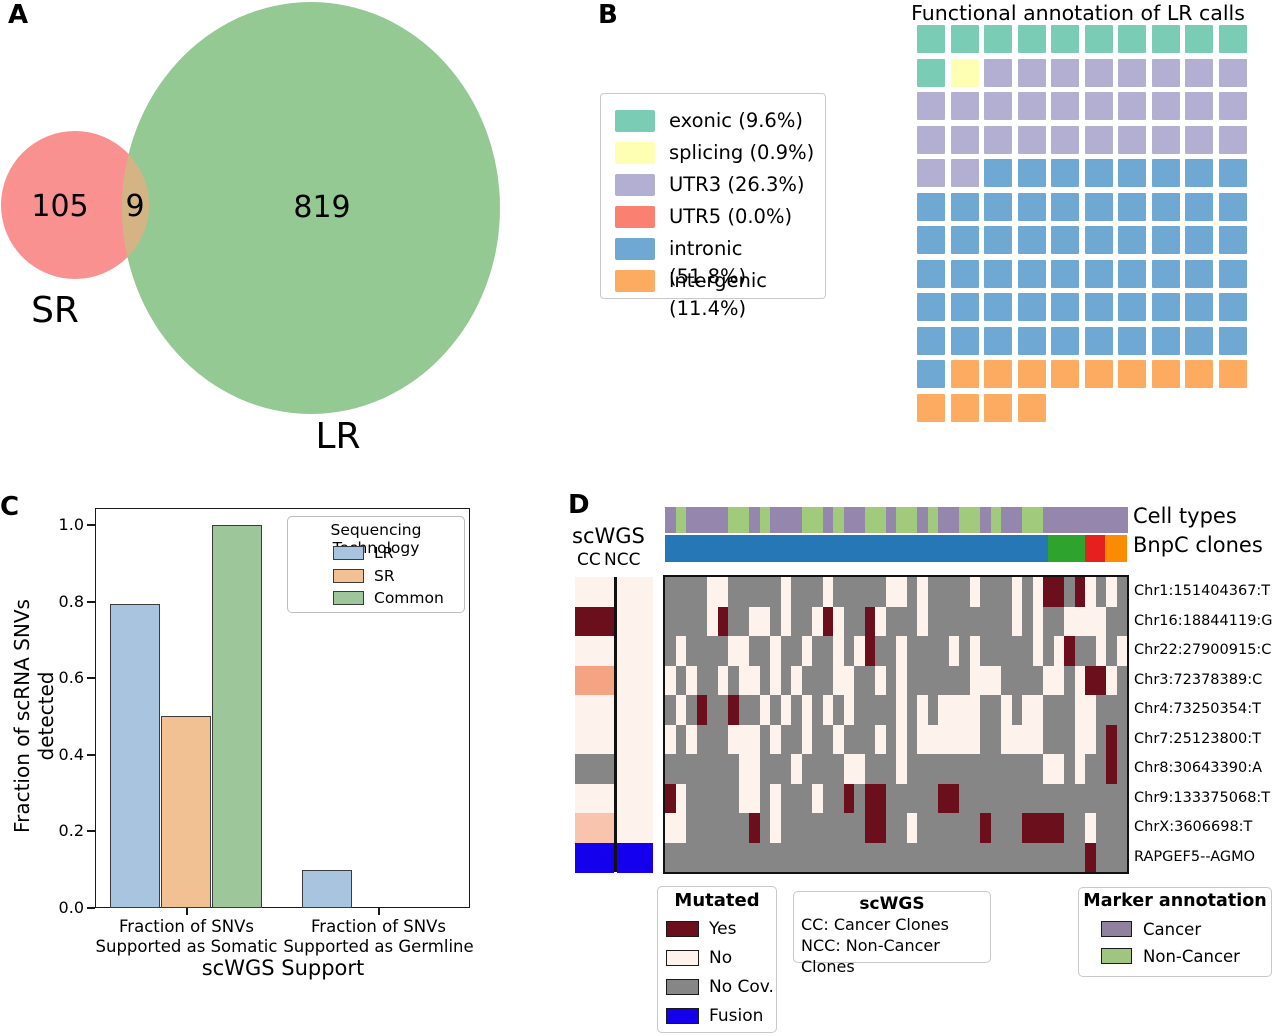 Image resolution: width=1280 pixels, height=1036 pixels. I want to click on y-axis-title-line2: detected, so click(46, 716).